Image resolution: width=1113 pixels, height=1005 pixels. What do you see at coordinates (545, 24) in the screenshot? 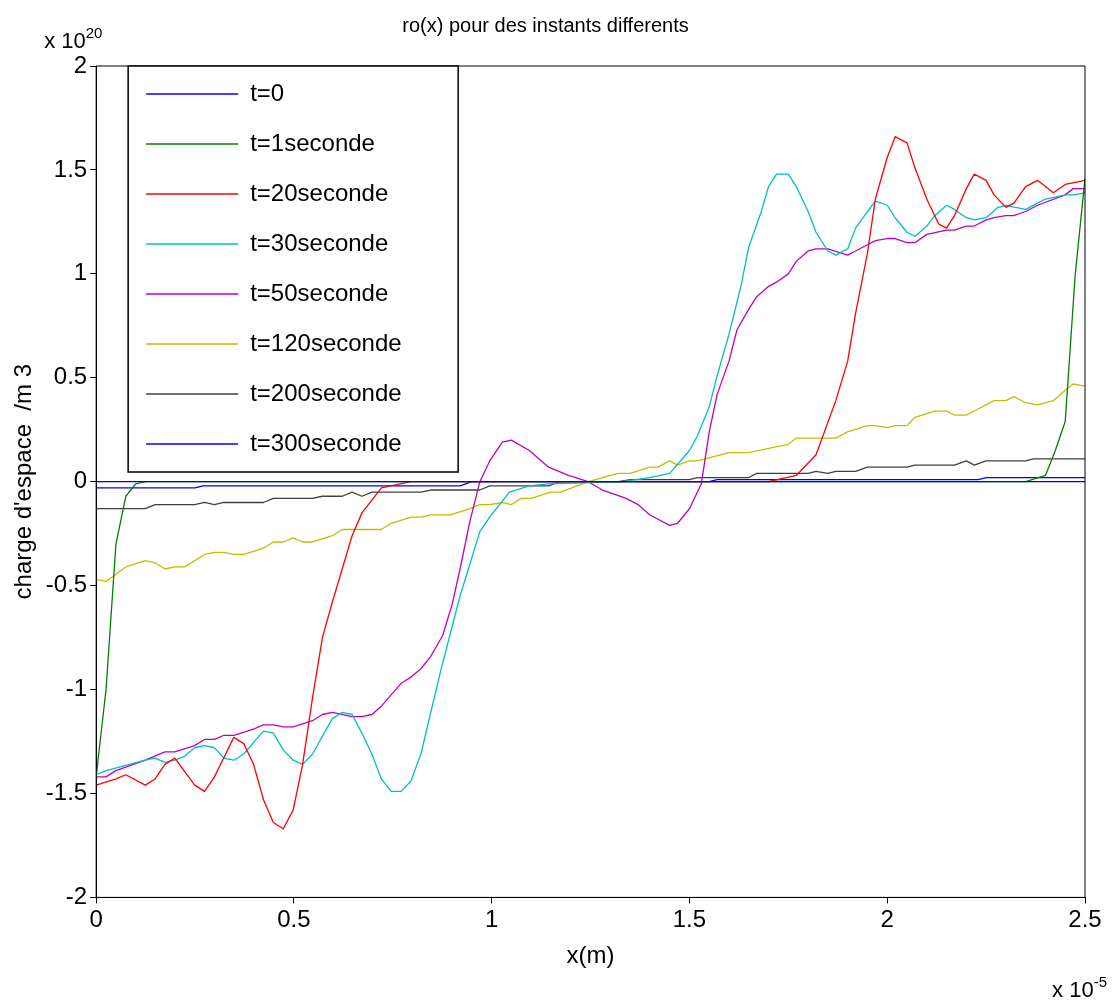
I see `chart-title: ro(x) pour des instants differents` at bounding box center [545, 24].